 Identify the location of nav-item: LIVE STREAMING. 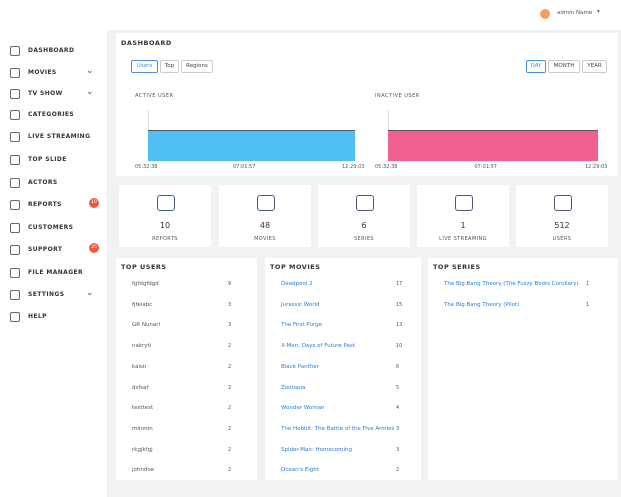
(59, 136).